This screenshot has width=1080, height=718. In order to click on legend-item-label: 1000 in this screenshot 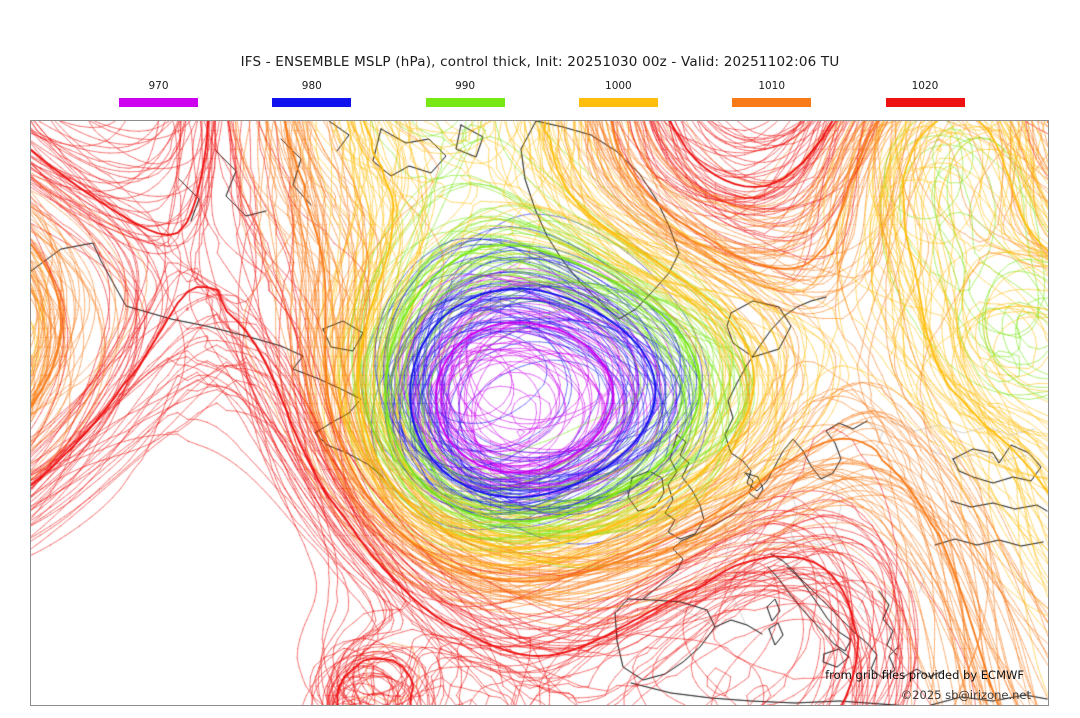, I will do `click(618, 86)`.